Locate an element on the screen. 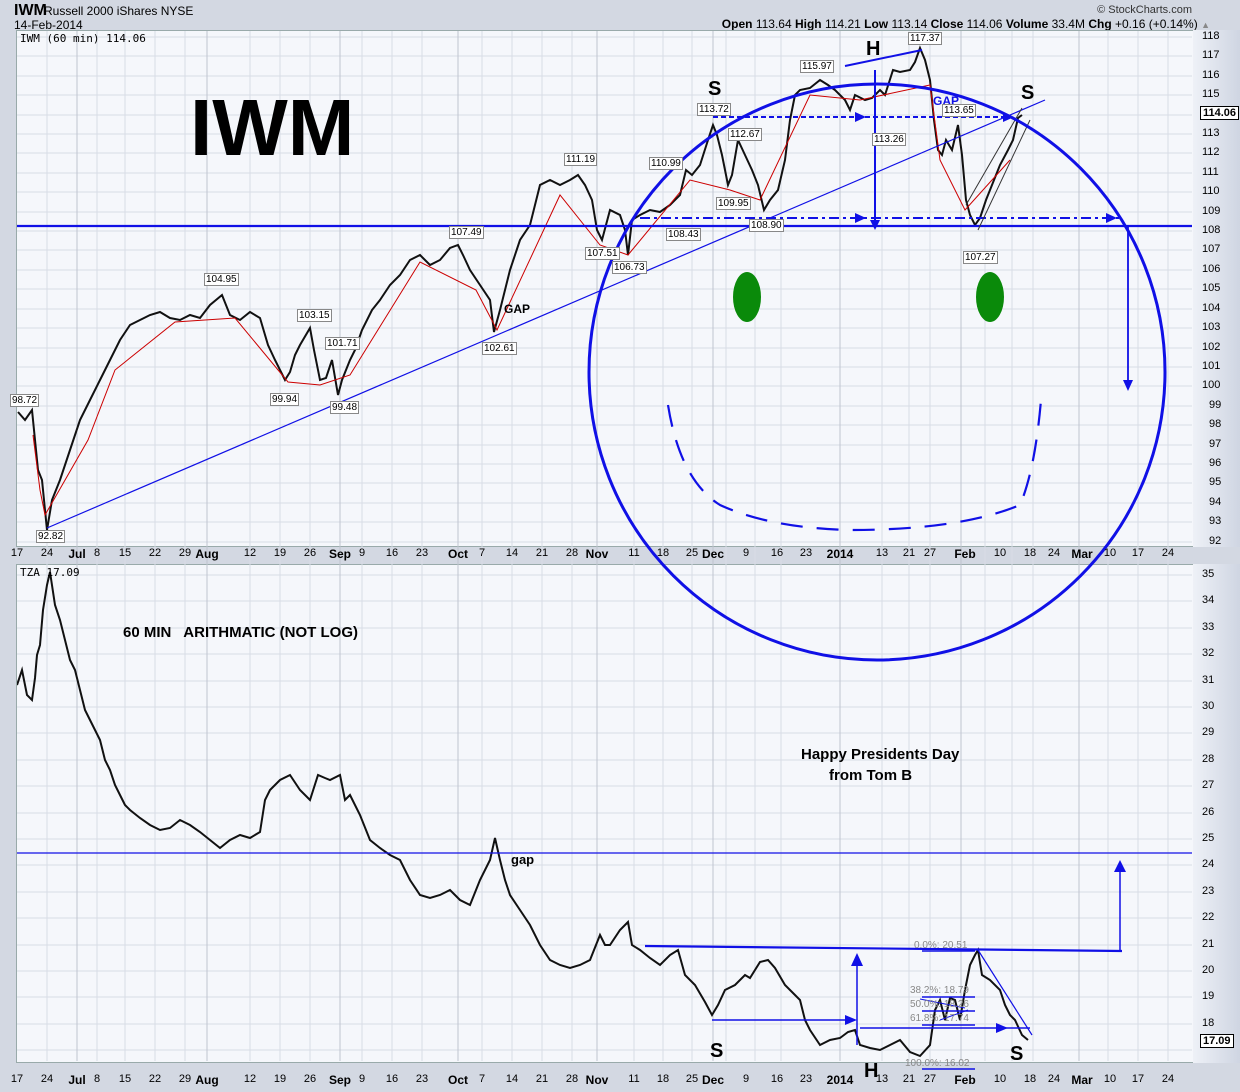 The height and width of the screenshot is (1092, 1240). shoulder-left-label: S is located at coordinates (715, 89).